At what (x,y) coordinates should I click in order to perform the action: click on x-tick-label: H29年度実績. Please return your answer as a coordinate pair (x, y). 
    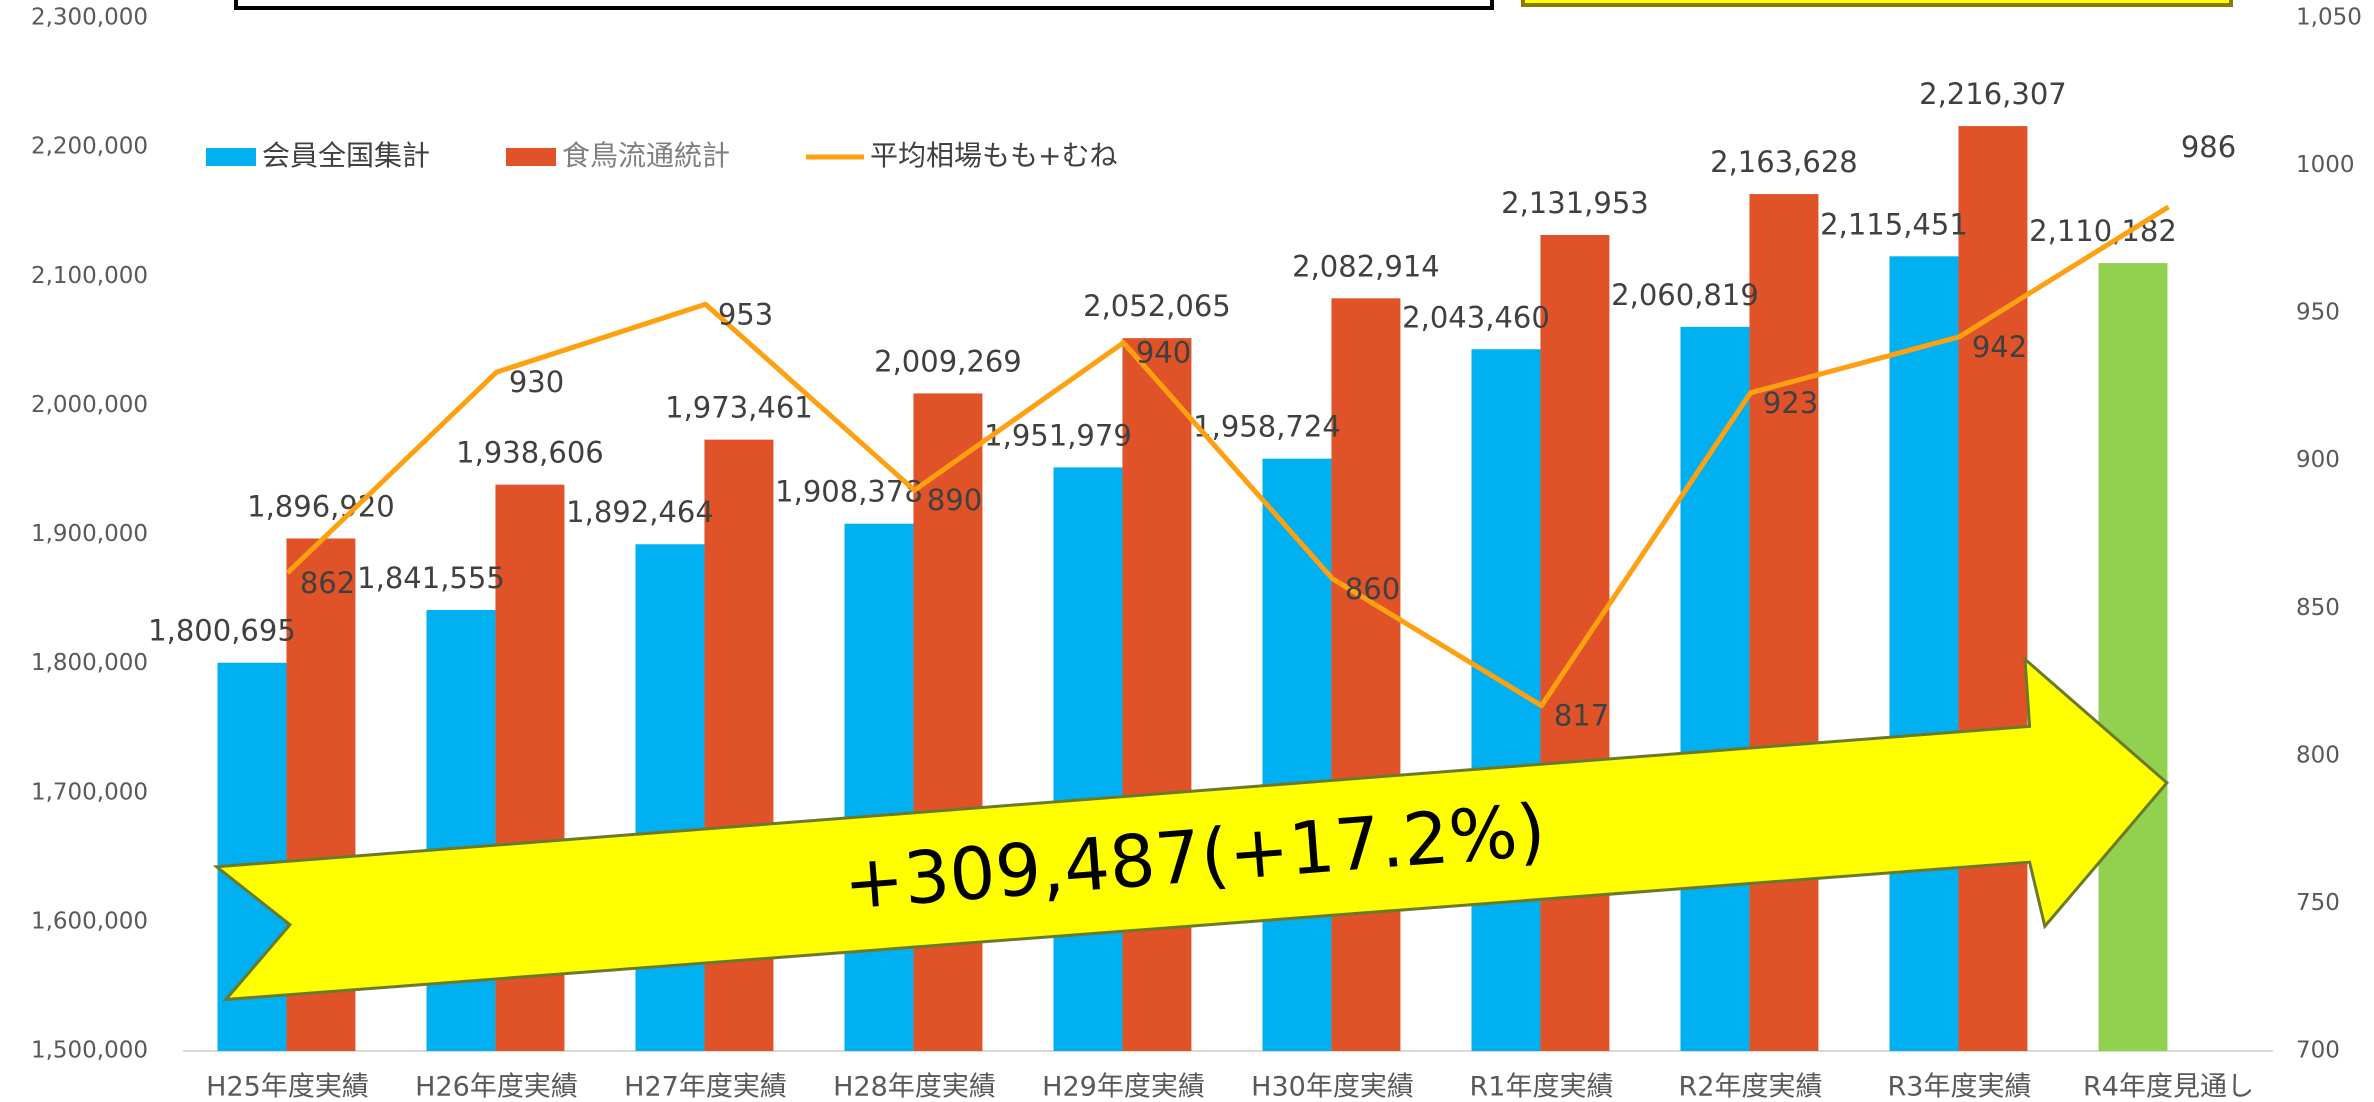
    Looking at the image, I should click on (1123, 1087).